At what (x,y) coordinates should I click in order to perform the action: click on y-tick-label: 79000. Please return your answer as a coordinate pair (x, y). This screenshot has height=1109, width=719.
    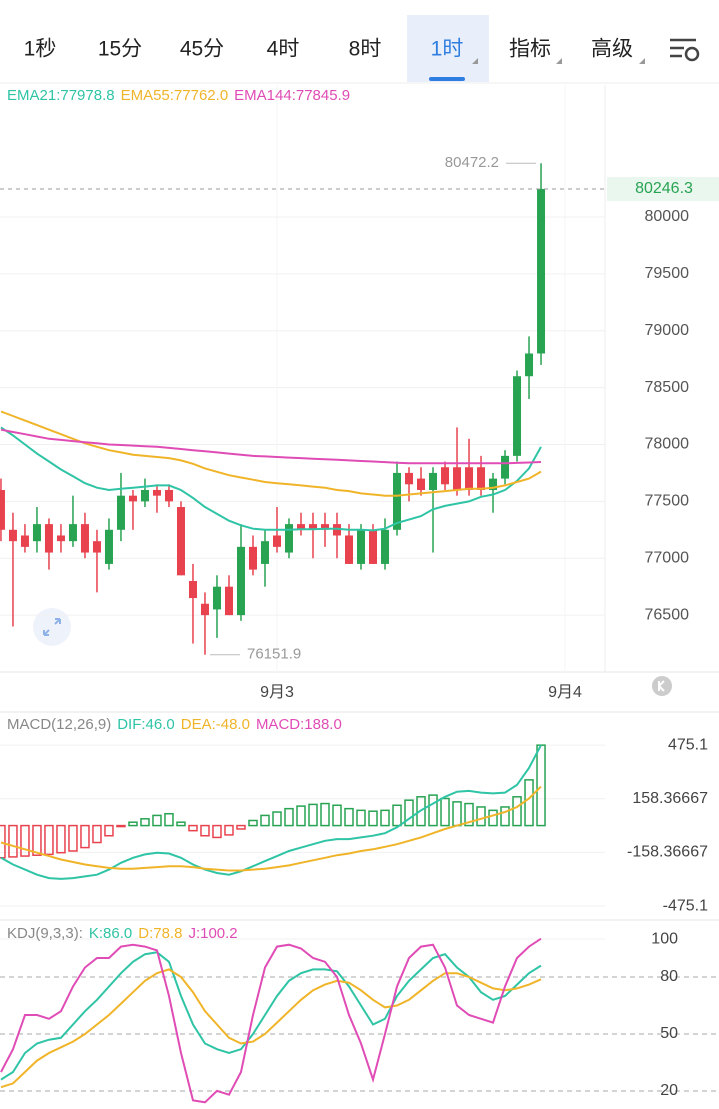
    Looking at the image, I should click on (667, 330).